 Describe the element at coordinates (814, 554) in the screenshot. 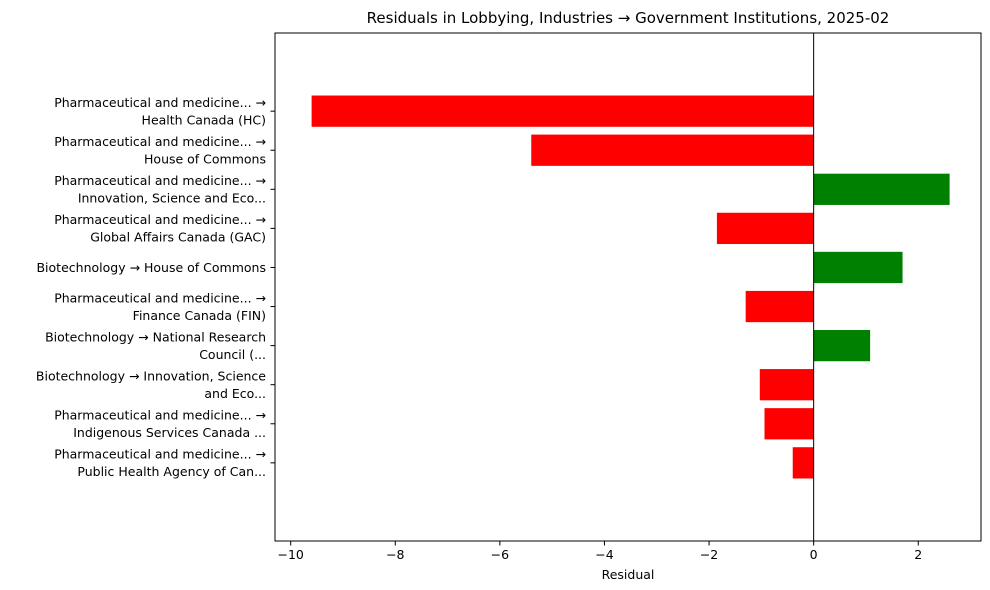

I see `x-tick-label: 0` at that location.